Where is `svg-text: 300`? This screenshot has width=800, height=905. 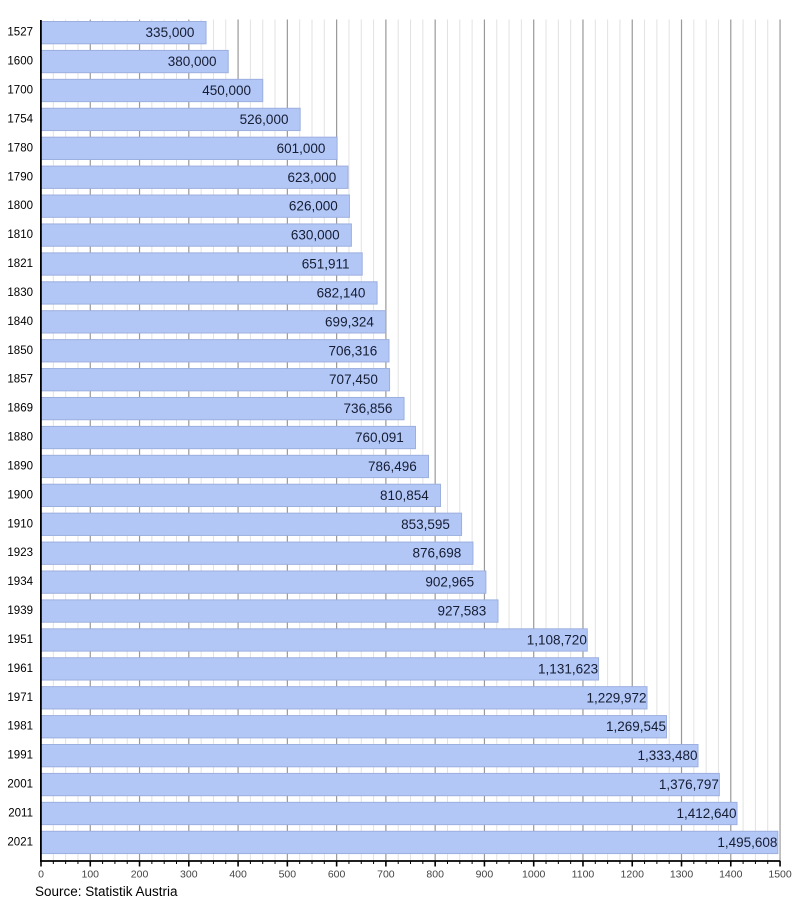
svg-text: 300 is located at coordinates (189, 875).